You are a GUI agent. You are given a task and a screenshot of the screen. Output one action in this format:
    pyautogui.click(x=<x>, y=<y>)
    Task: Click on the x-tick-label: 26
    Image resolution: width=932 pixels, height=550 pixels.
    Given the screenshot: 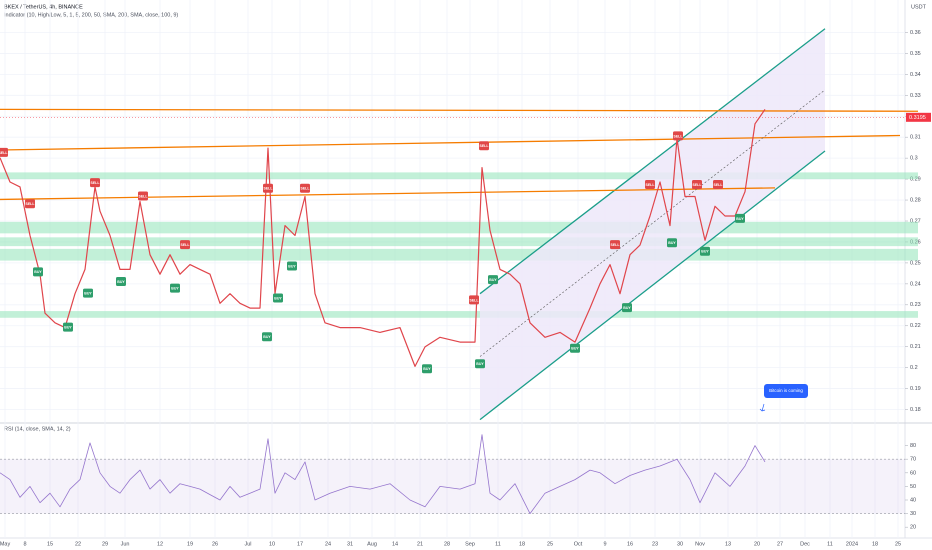 What is the action you would take?
    pyautogui.click(x=215, y=544)
    